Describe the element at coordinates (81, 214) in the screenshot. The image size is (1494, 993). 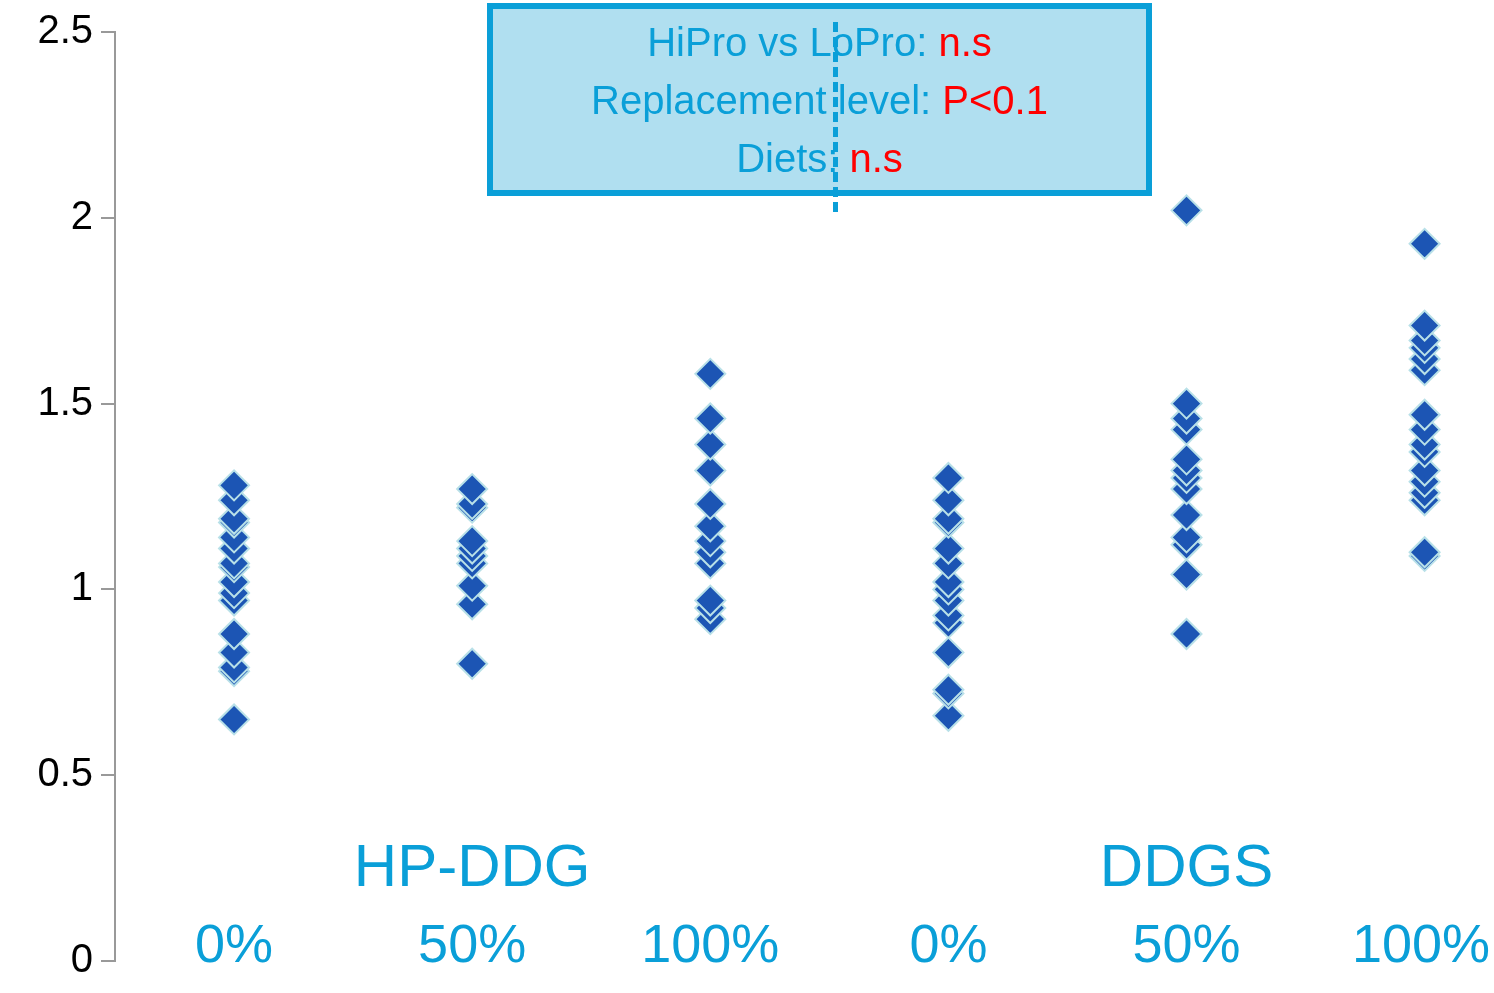
I see `y-tick-label: 2` at that location.